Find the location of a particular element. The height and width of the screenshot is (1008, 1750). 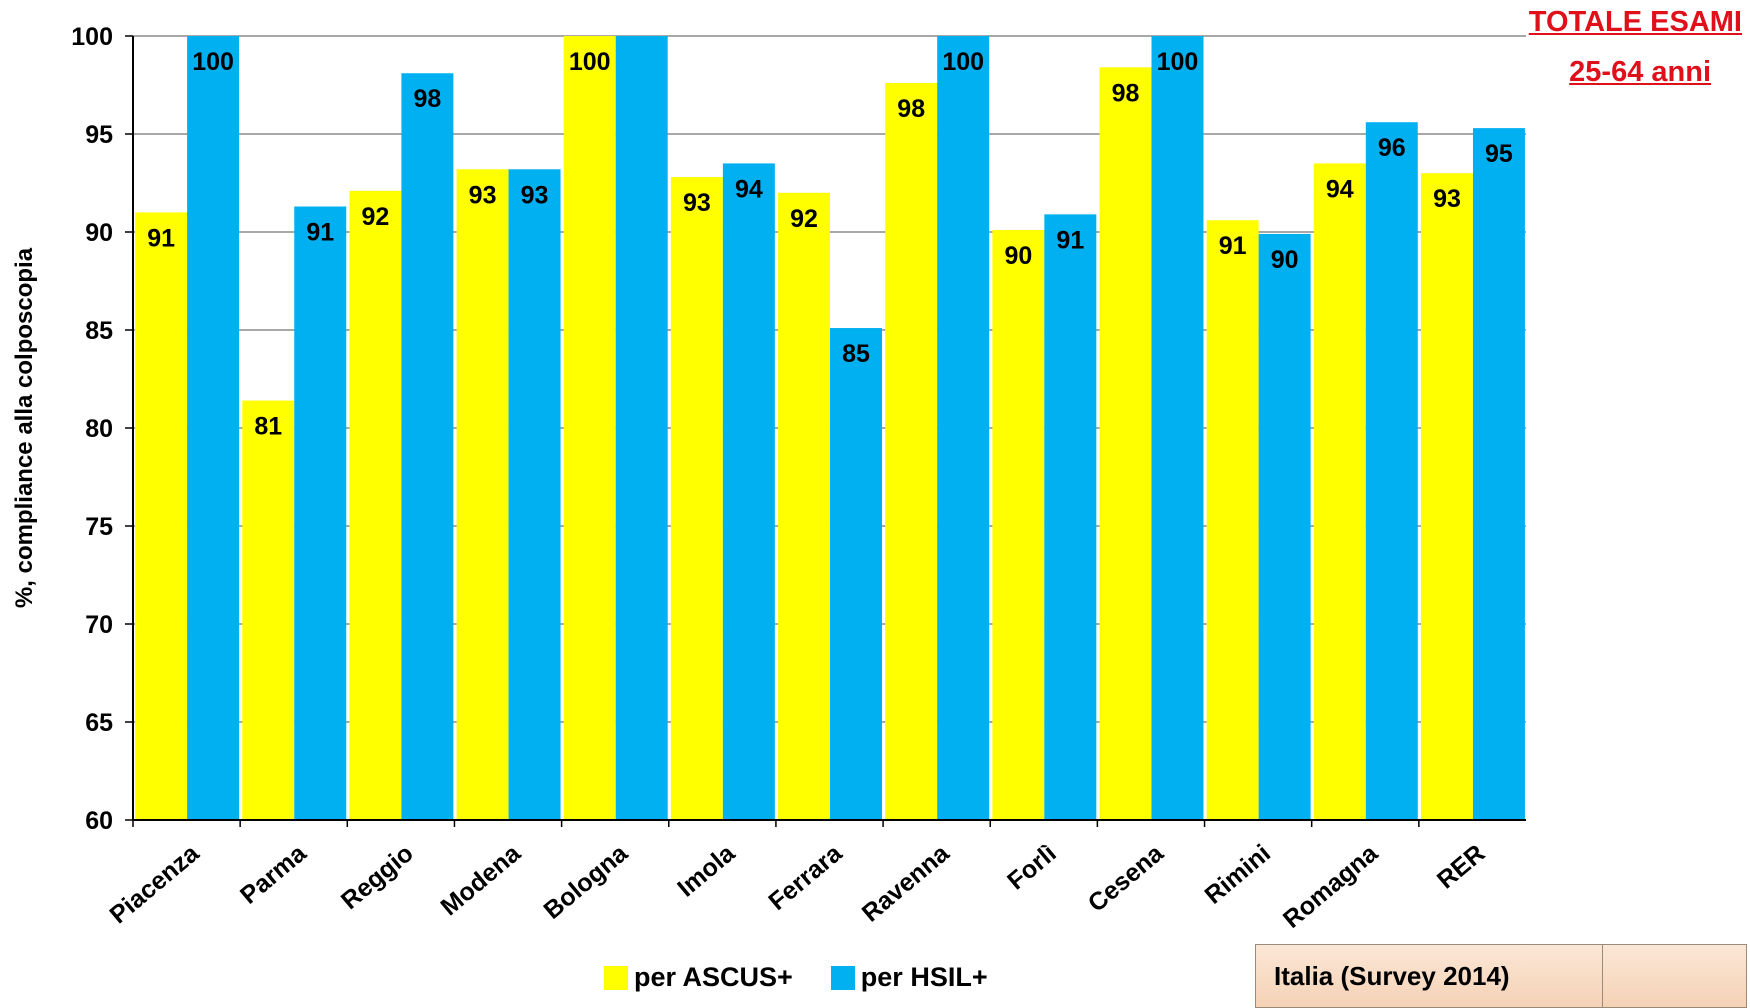

bar-hsil-imola is located at coordinates (748, 491).